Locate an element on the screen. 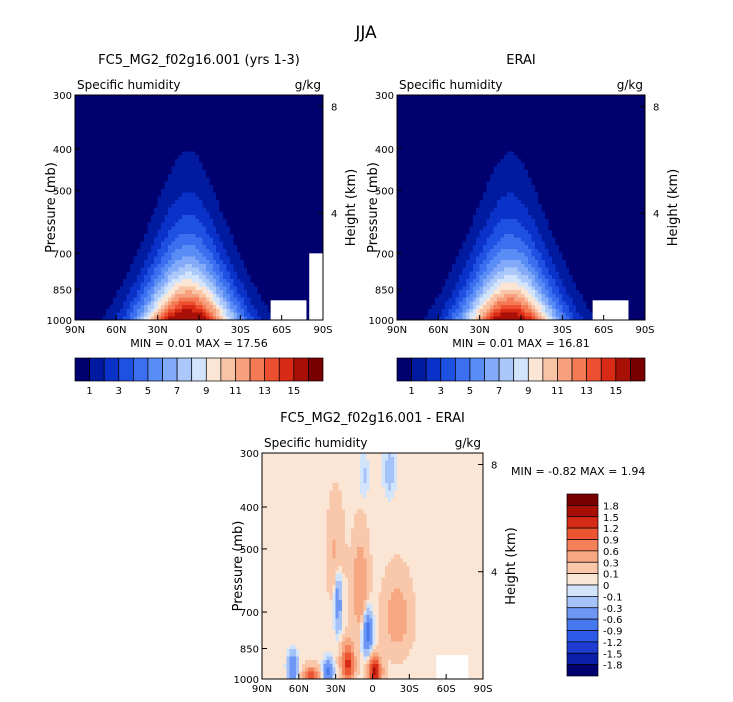 The image size is (733, 702). panel-units: g/kg is located at coordinates (630, 85).